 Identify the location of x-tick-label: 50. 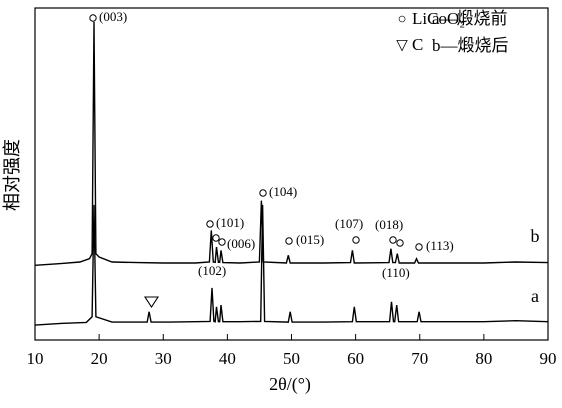
(291, 358).